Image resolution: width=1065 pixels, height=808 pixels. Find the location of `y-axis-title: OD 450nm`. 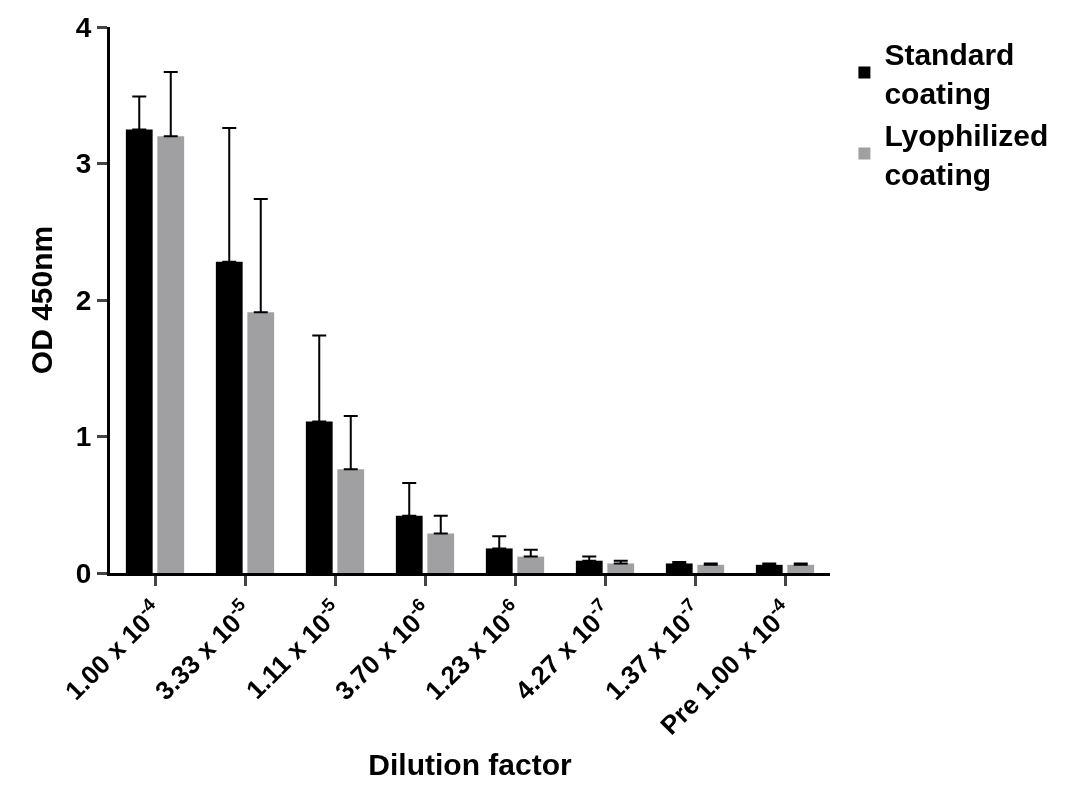

y-axis-title: OD 450nm is located at coordinates (41, 300).